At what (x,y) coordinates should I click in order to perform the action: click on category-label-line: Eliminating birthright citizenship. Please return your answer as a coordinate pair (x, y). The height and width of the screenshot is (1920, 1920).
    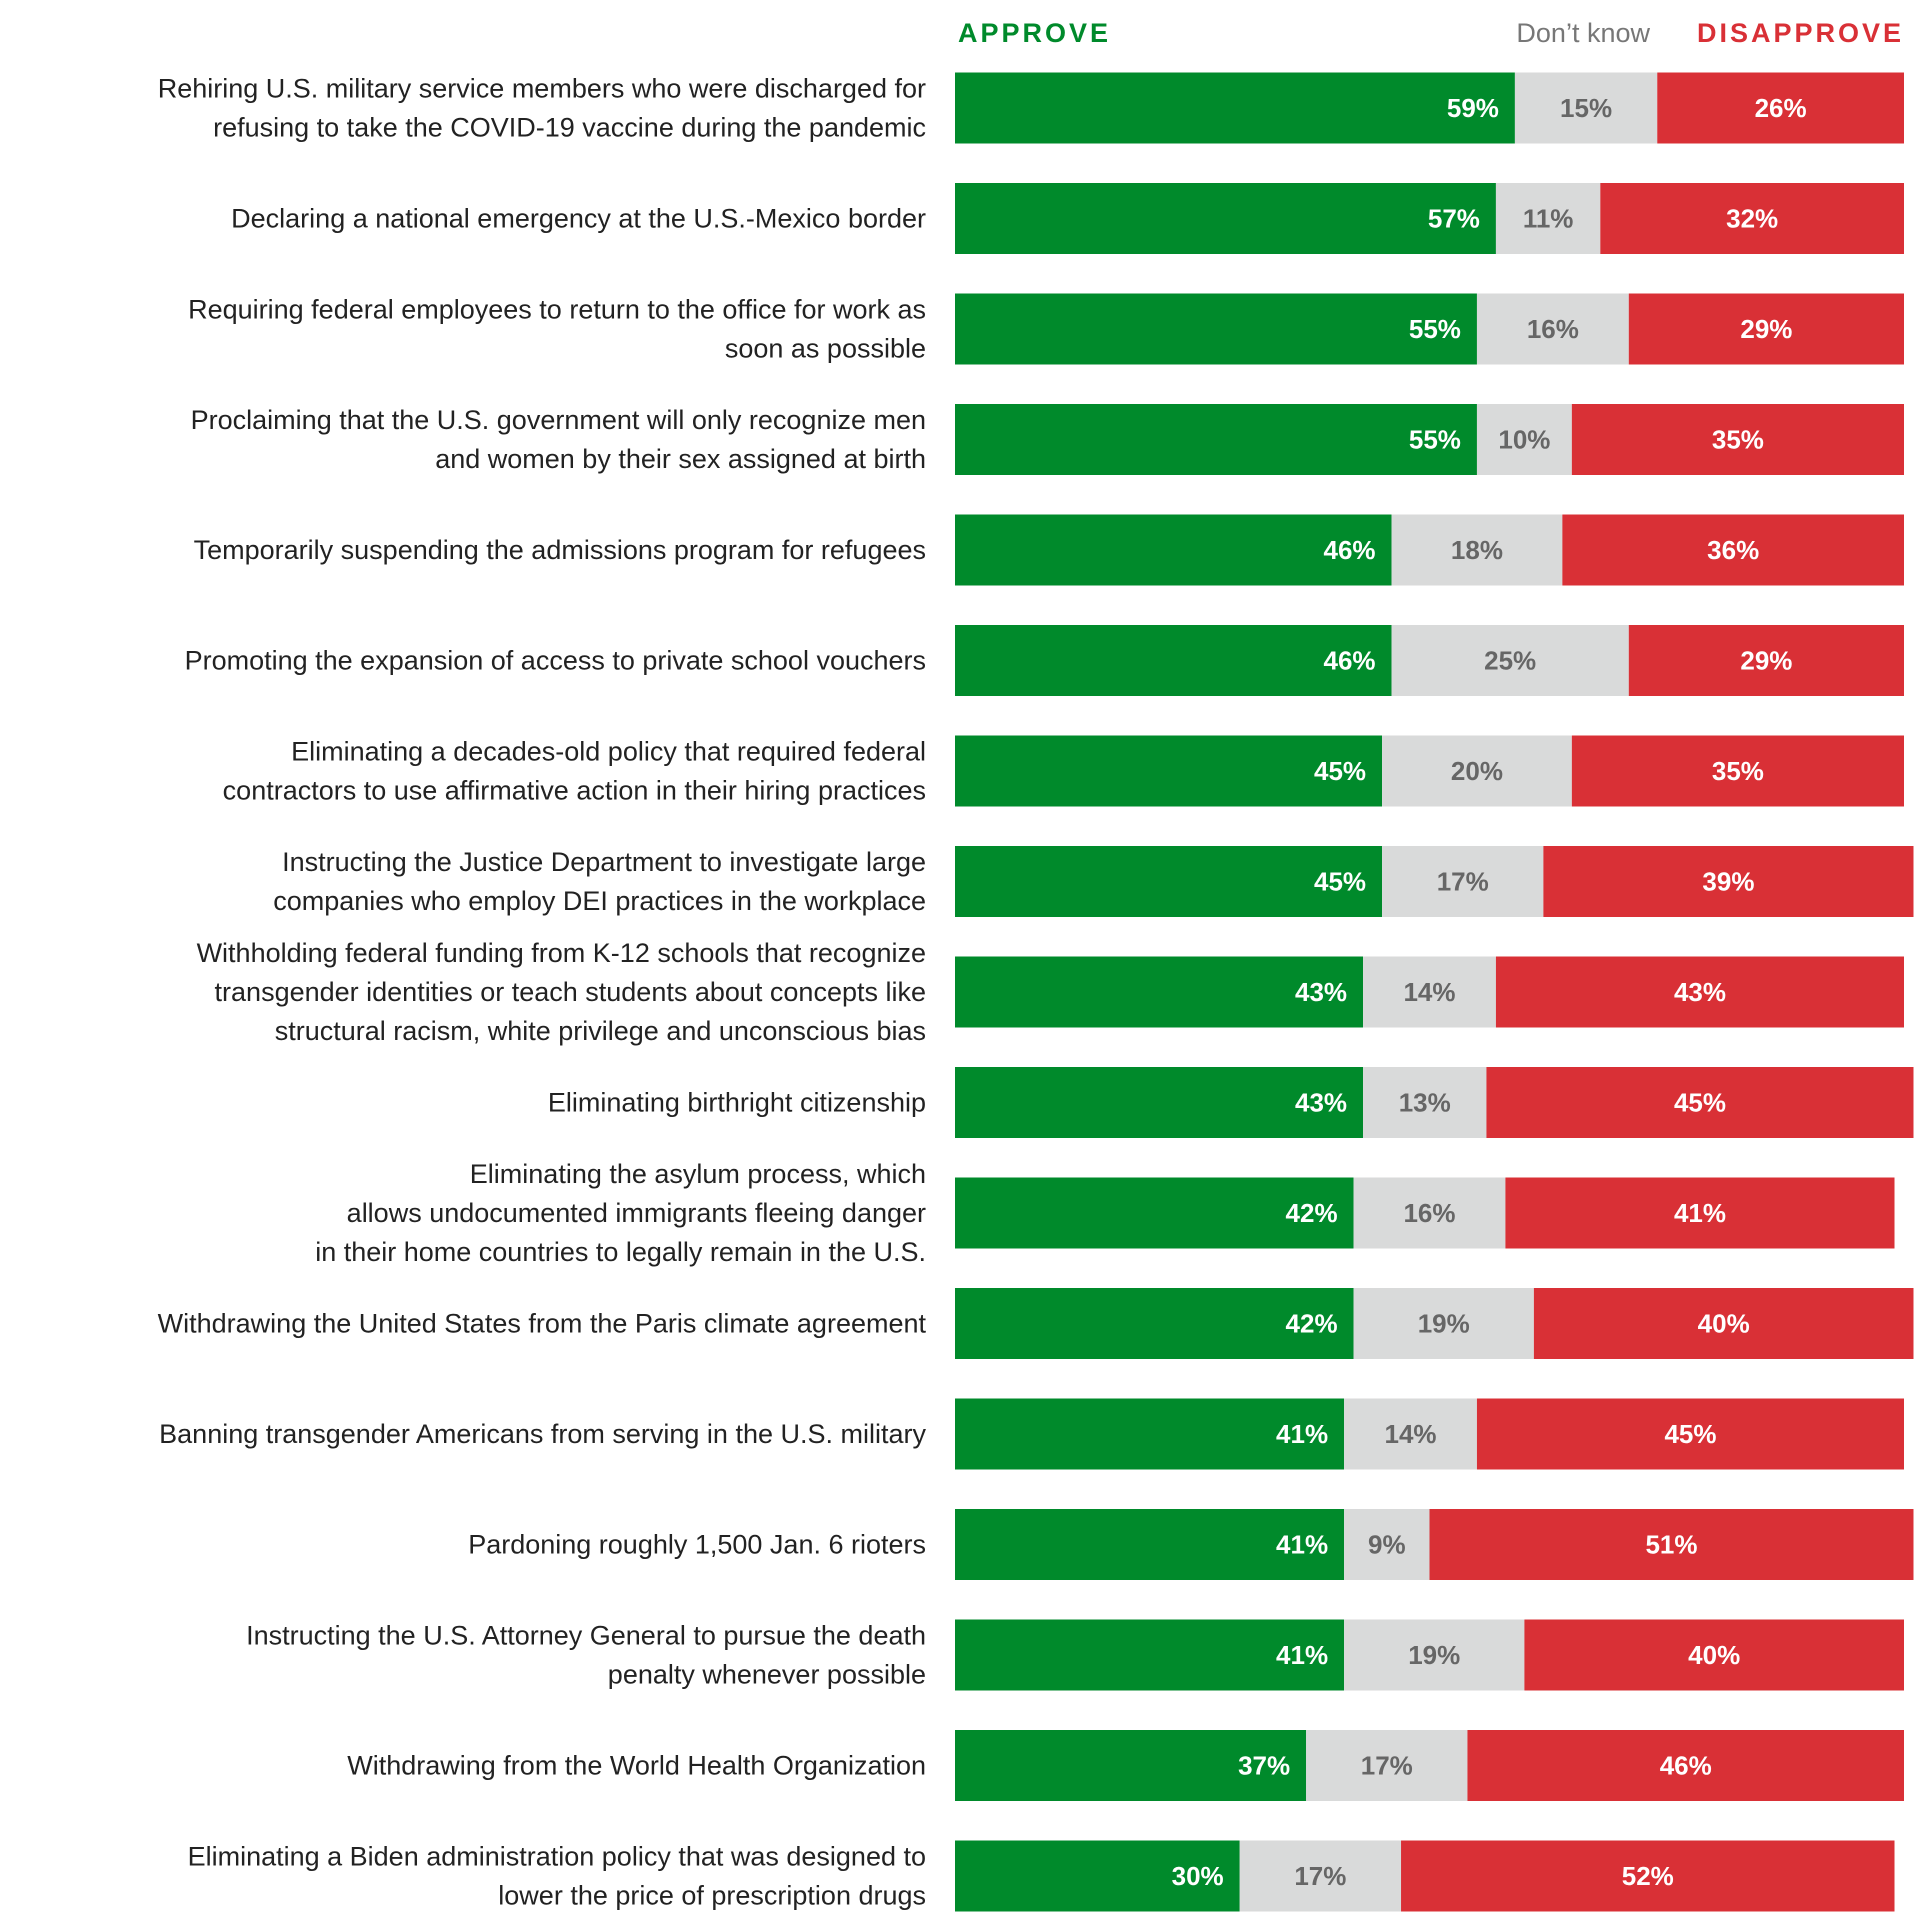
    Looking at the image, I should click on (737, 1103).